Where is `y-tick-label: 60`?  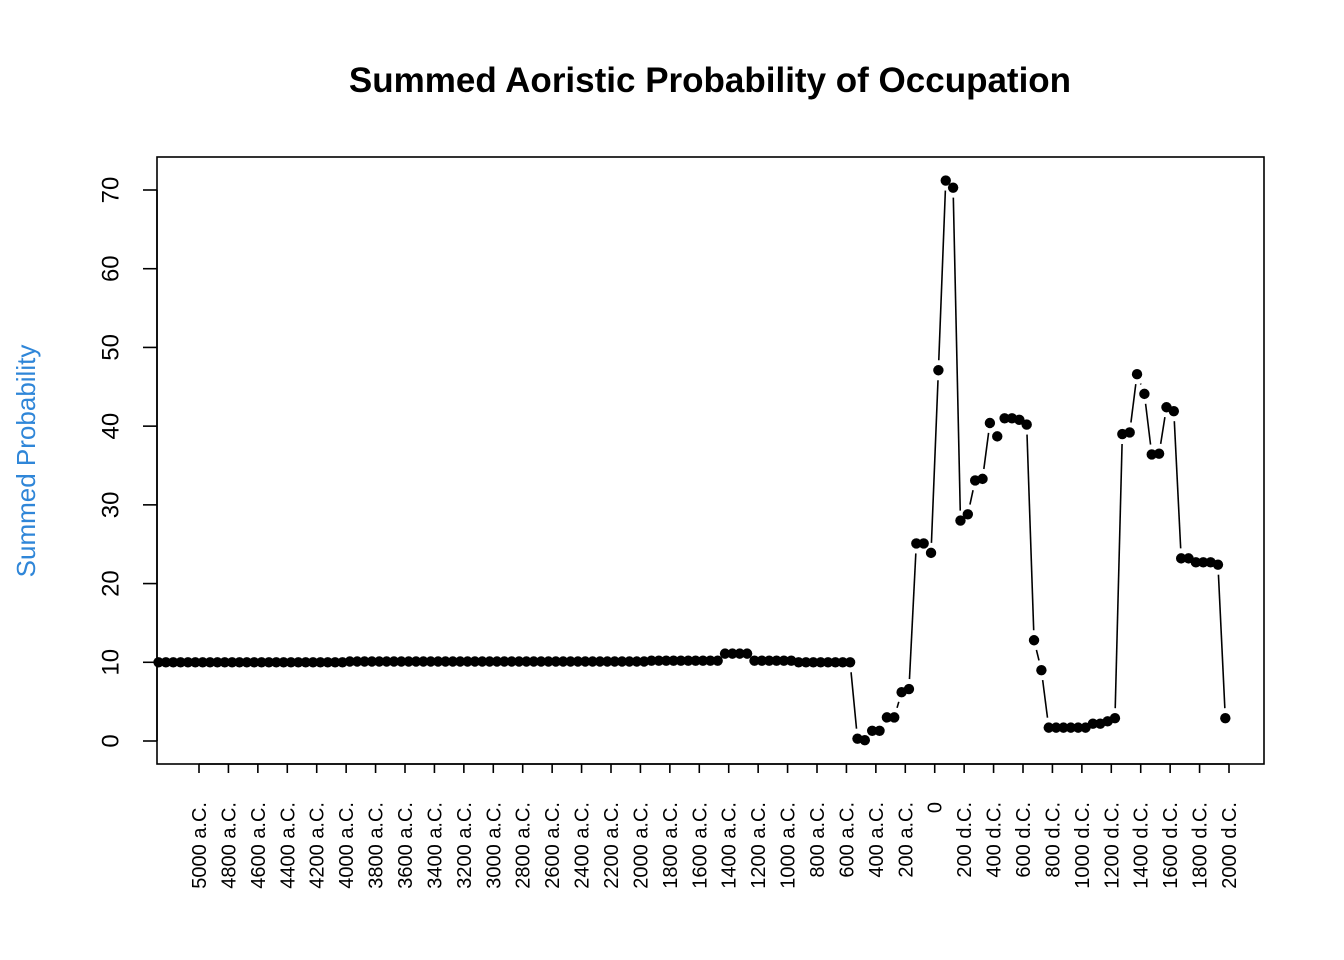 y-tick-label: 60 is located at coordinates (110, 268).